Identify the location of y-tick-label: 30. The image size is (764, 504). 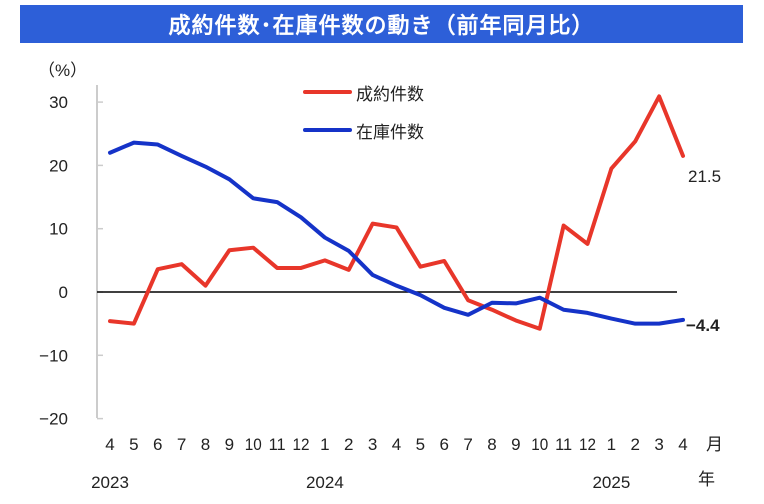
(58, 102).